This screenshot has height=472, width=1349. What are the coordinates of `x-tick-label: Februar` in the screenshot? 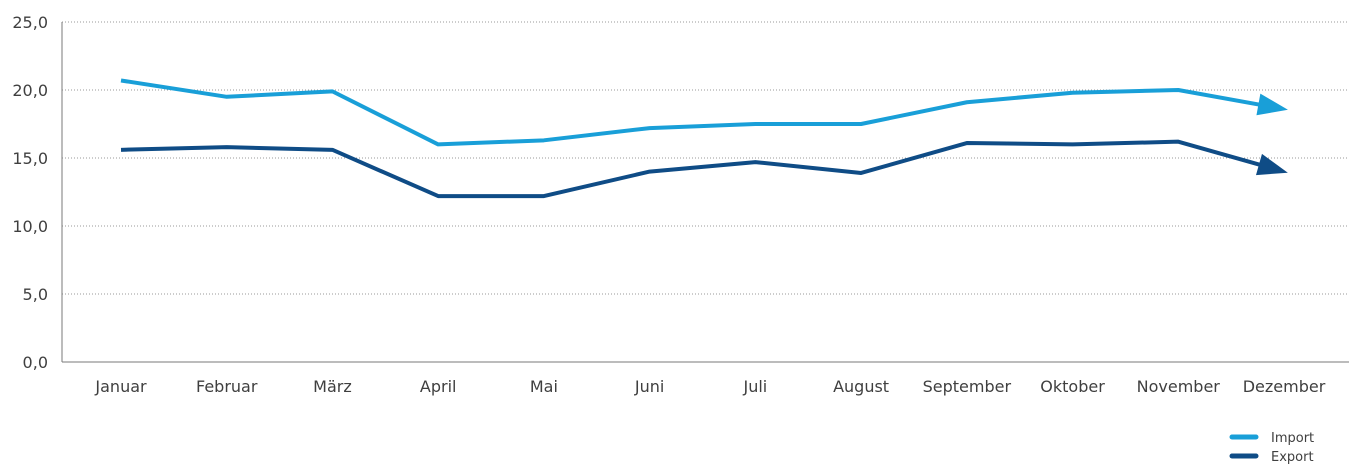 It's located at (227, 386).